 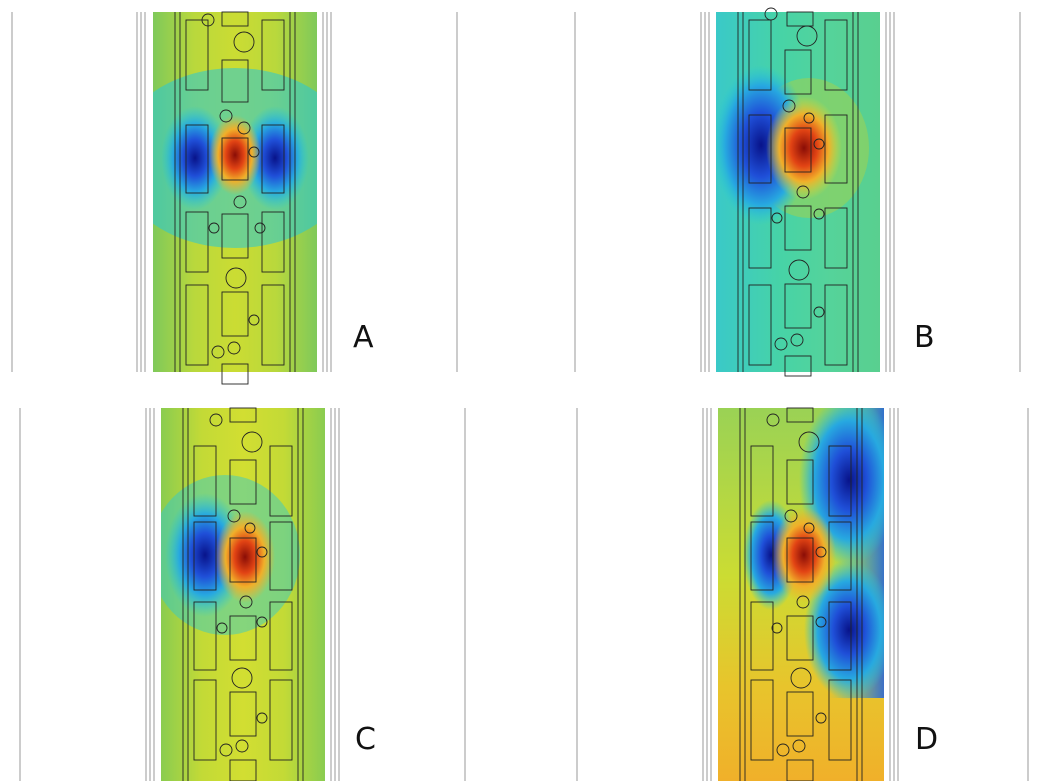 What do you see at coordinates (924, 337) in the screenshot?
I see `panel-label: B` at bounding box center [924, 337].